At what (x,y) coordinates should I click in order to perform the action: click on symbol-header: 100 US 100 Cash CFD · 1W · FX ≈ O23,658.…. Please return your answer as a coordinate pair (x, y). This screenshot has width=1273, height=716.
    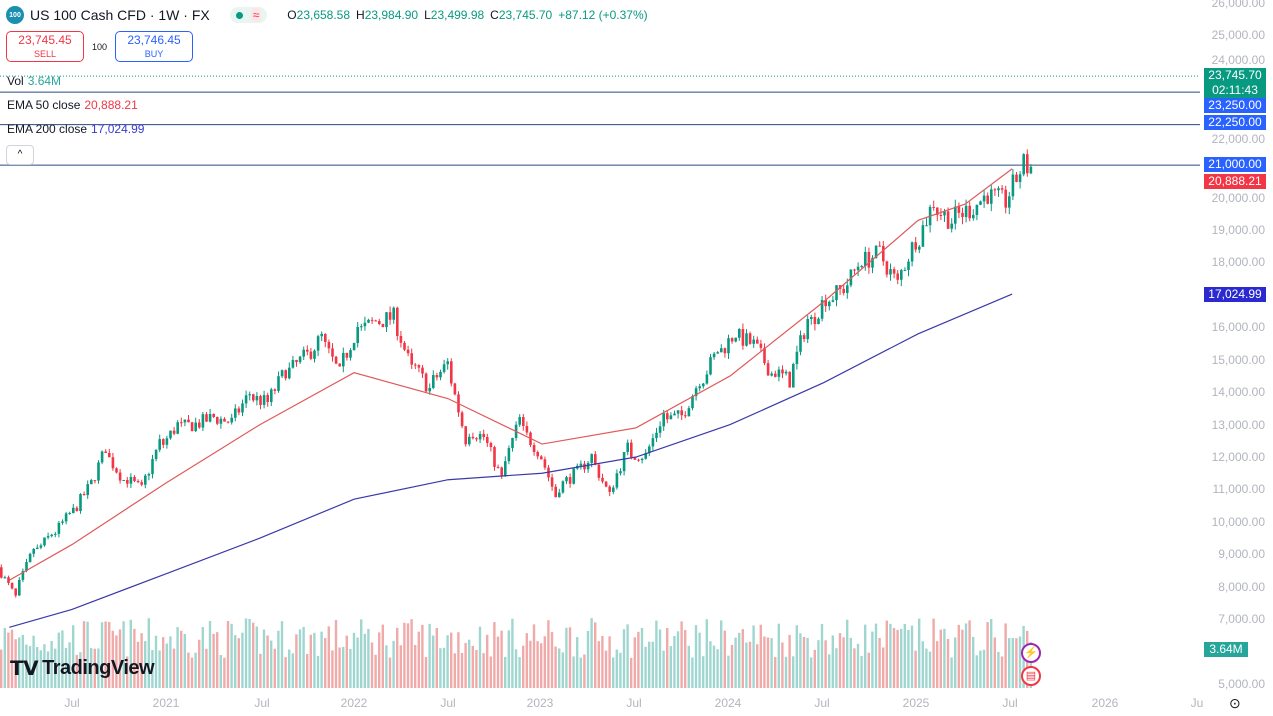
    Looking at the image, I should click on (327, 15).